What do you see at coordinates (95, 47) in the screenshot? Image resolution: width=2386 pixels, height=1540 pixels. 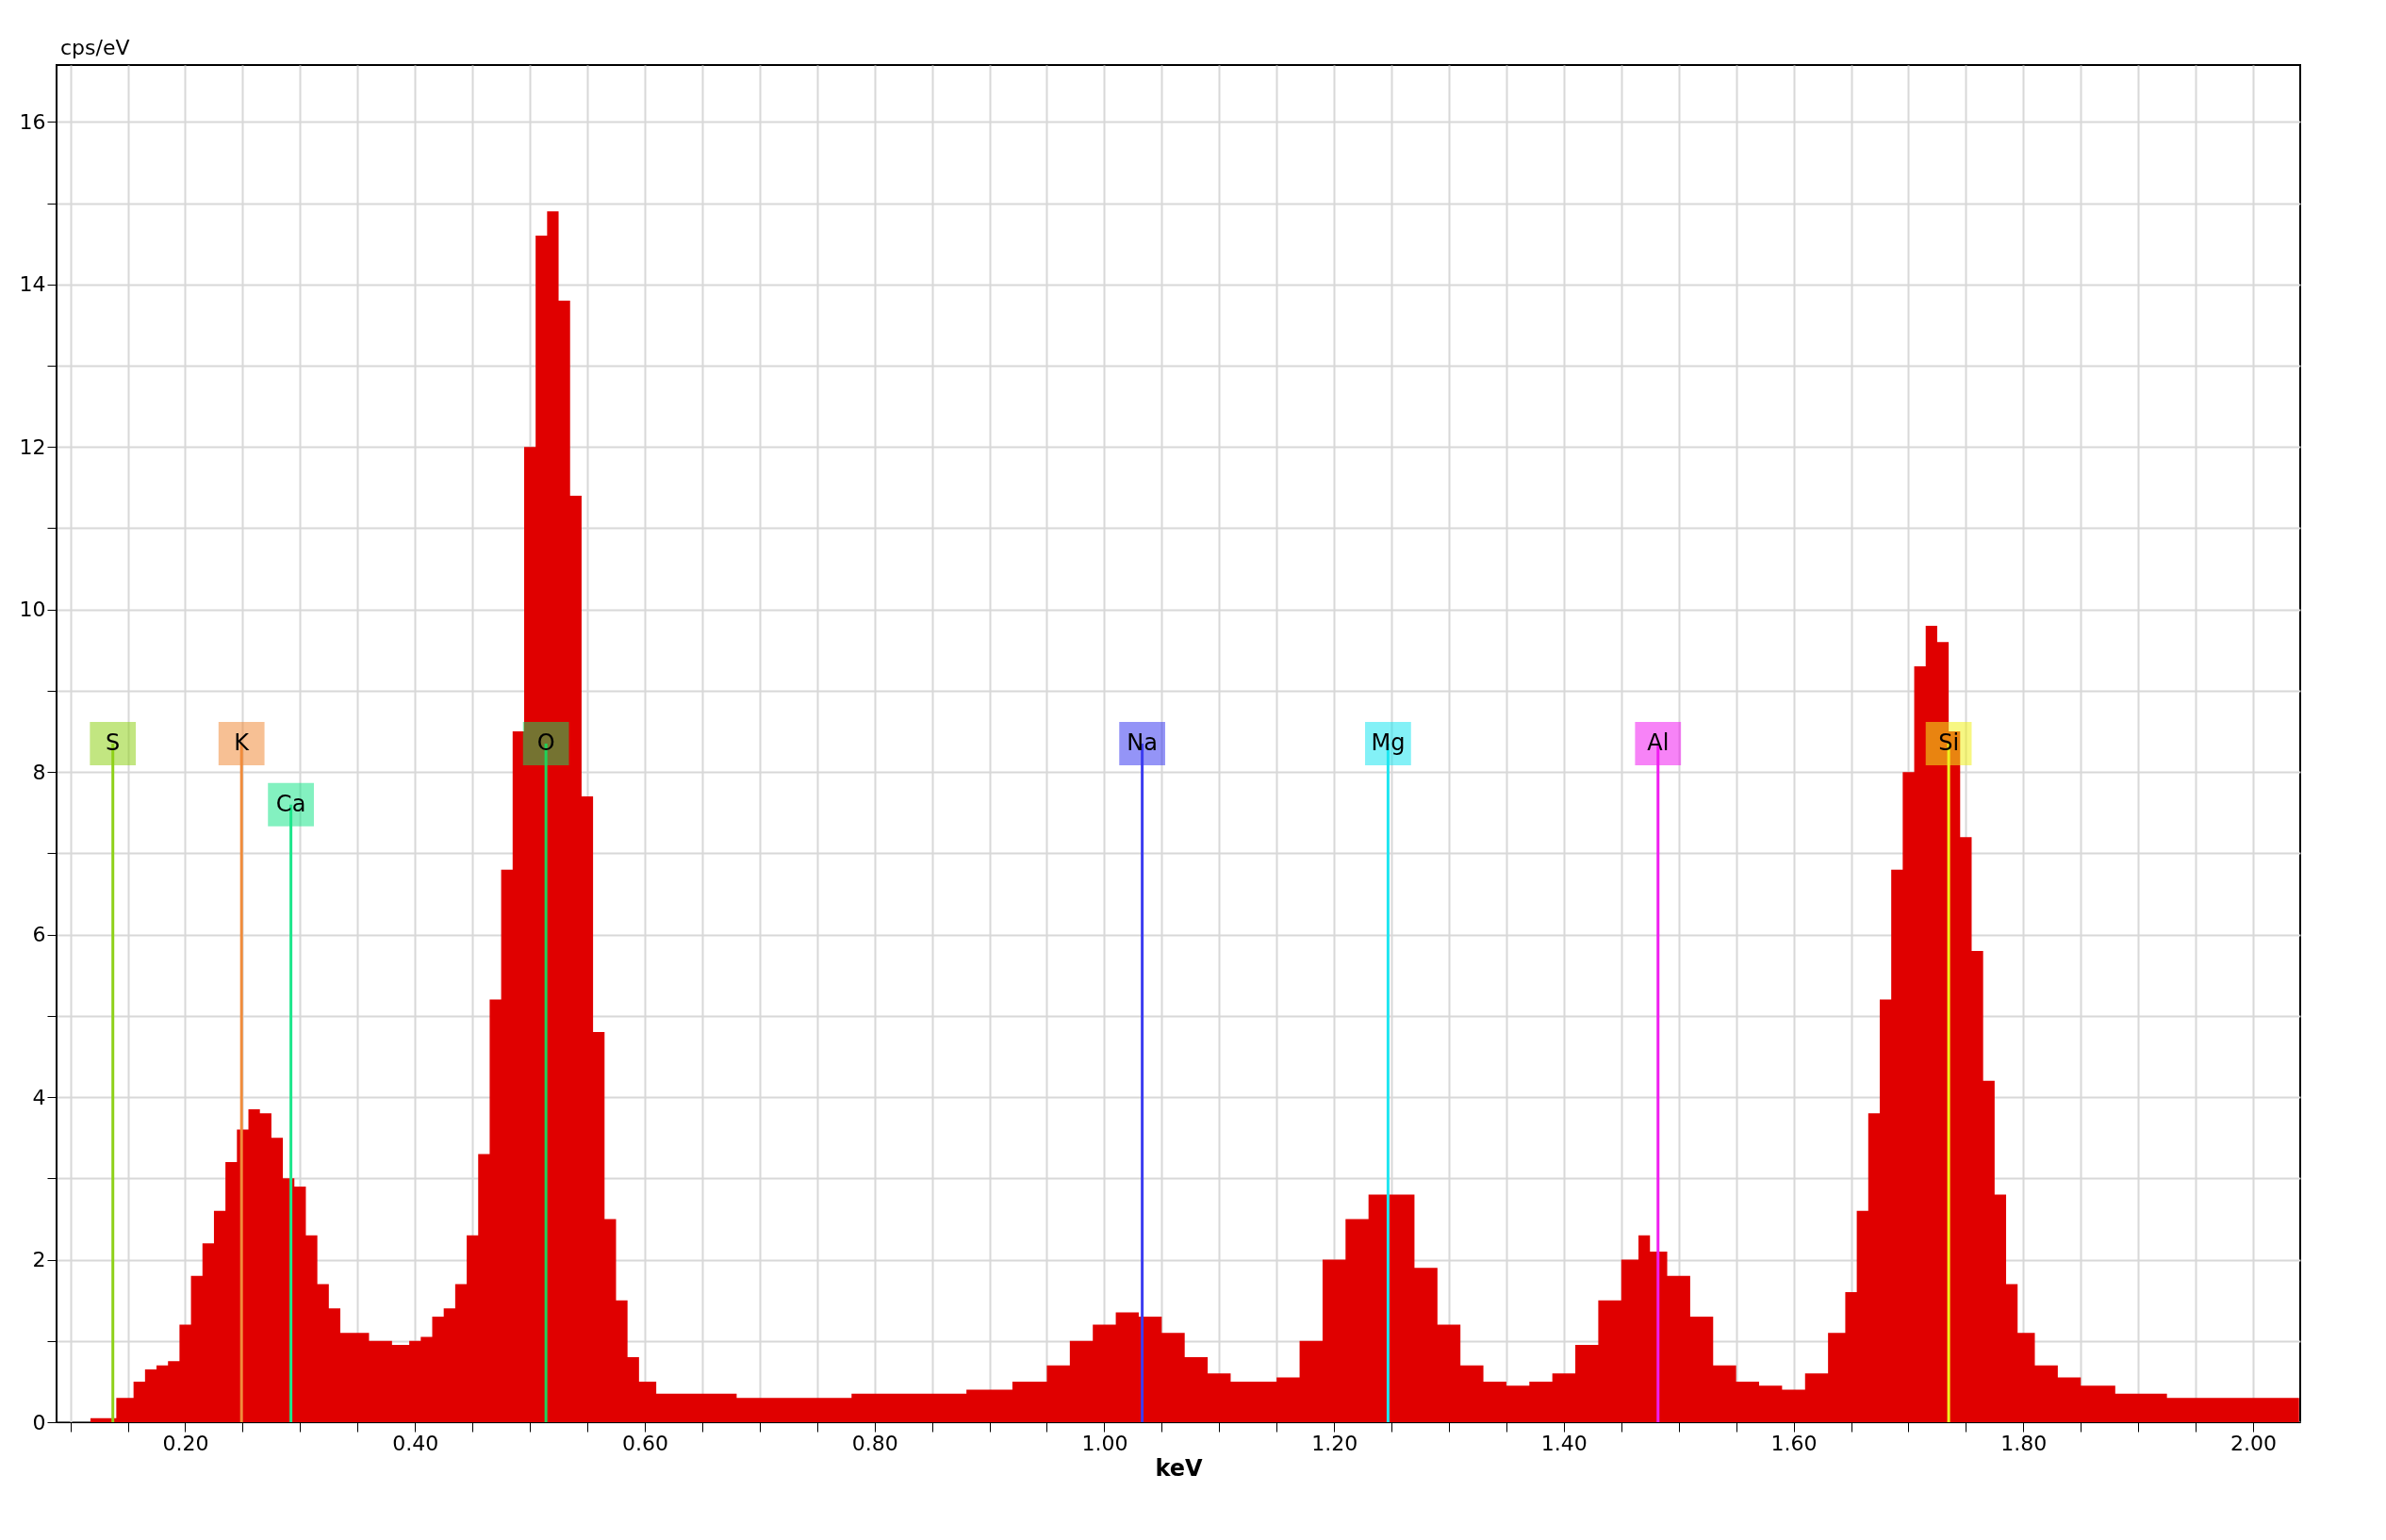 I see `y-axis-title: cps/eV` at bounding box center [95, 47].